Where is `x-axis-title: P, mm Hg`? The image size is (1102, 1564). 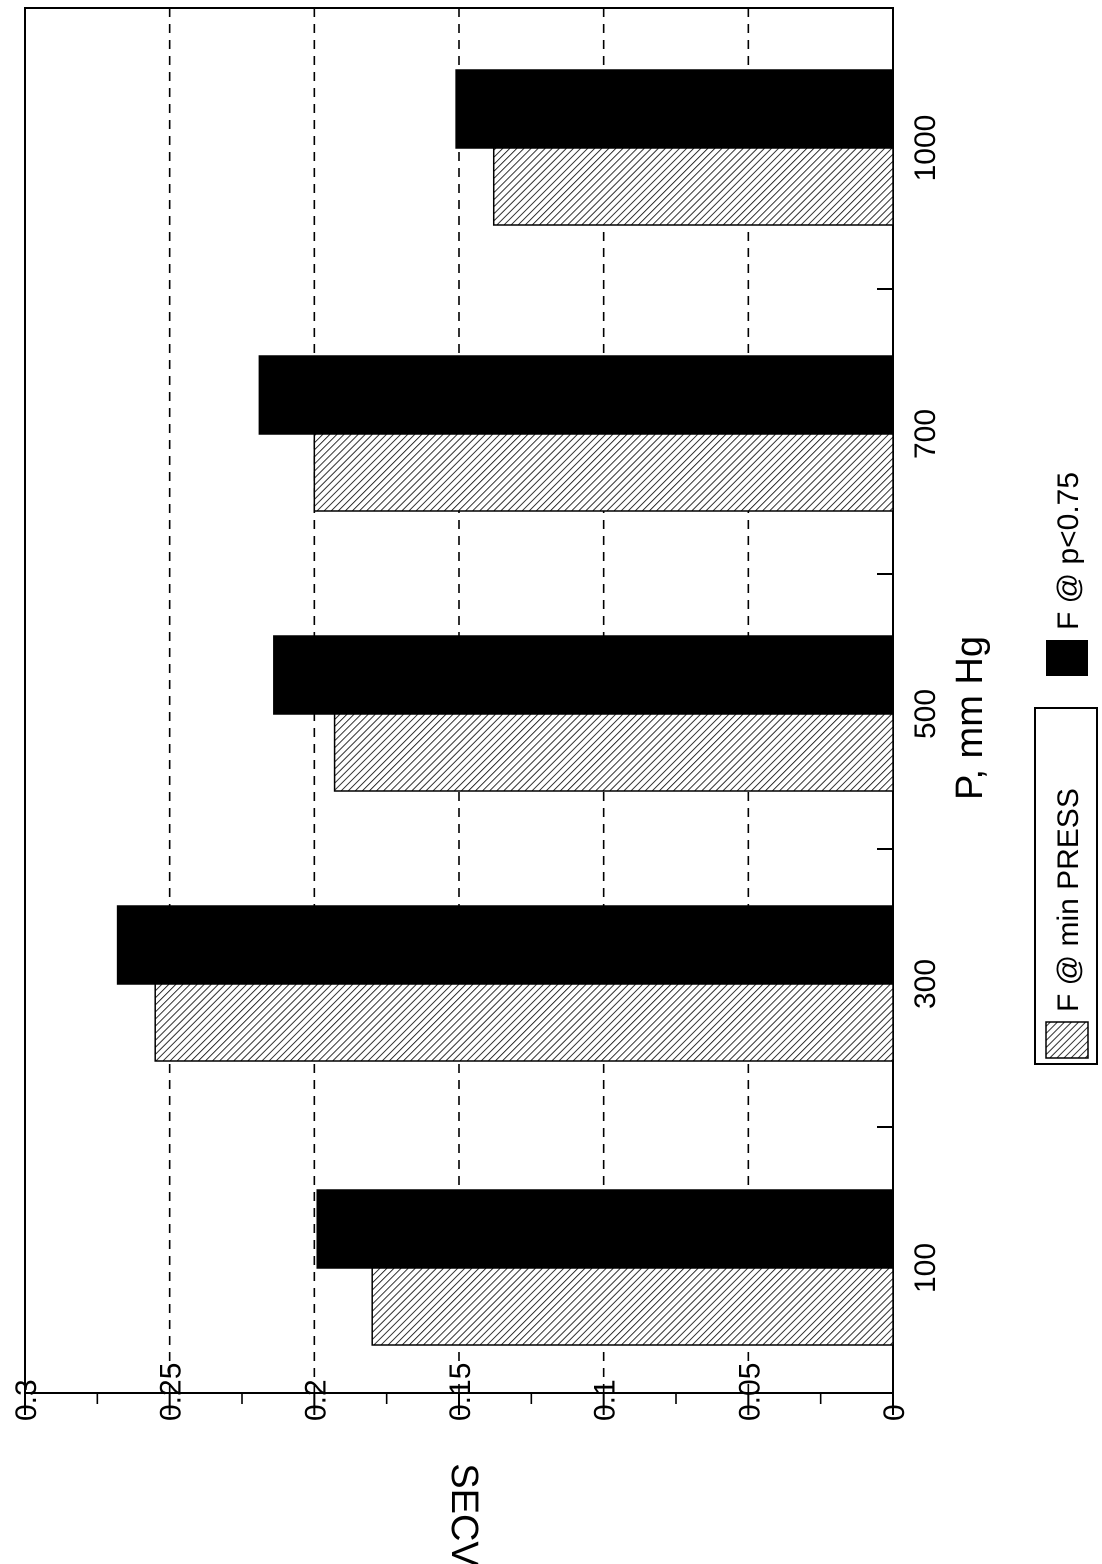
x-axis-title: P, mm Hg is located at coordinates (970, 718).